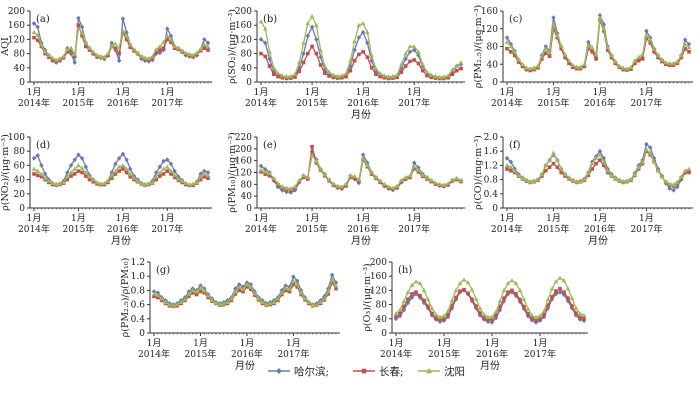 The height and width of the screenshot is (420, 700). I want to click on panel-label: (b), so click(270, 19).